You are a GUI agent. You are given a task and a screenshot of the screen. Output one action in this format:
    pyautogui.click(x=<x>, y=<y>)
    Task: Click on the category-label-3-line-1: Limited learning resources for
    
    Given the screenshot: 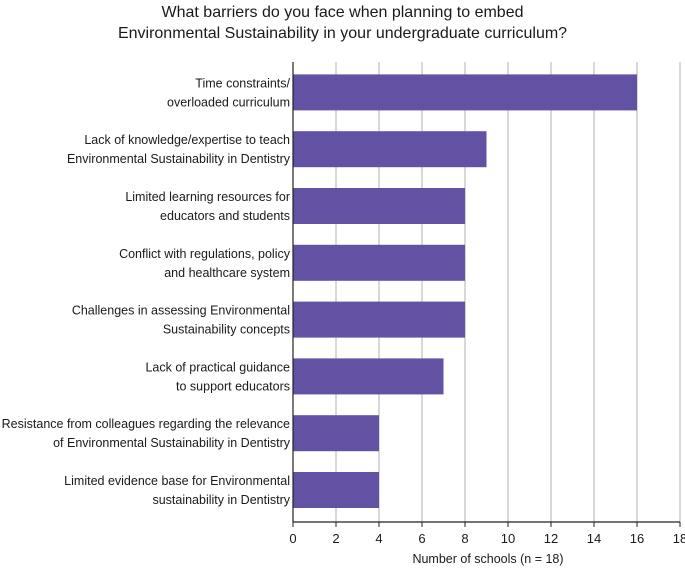 What is the action you would take?
    pyautogui.click(x=207, y=197)
    